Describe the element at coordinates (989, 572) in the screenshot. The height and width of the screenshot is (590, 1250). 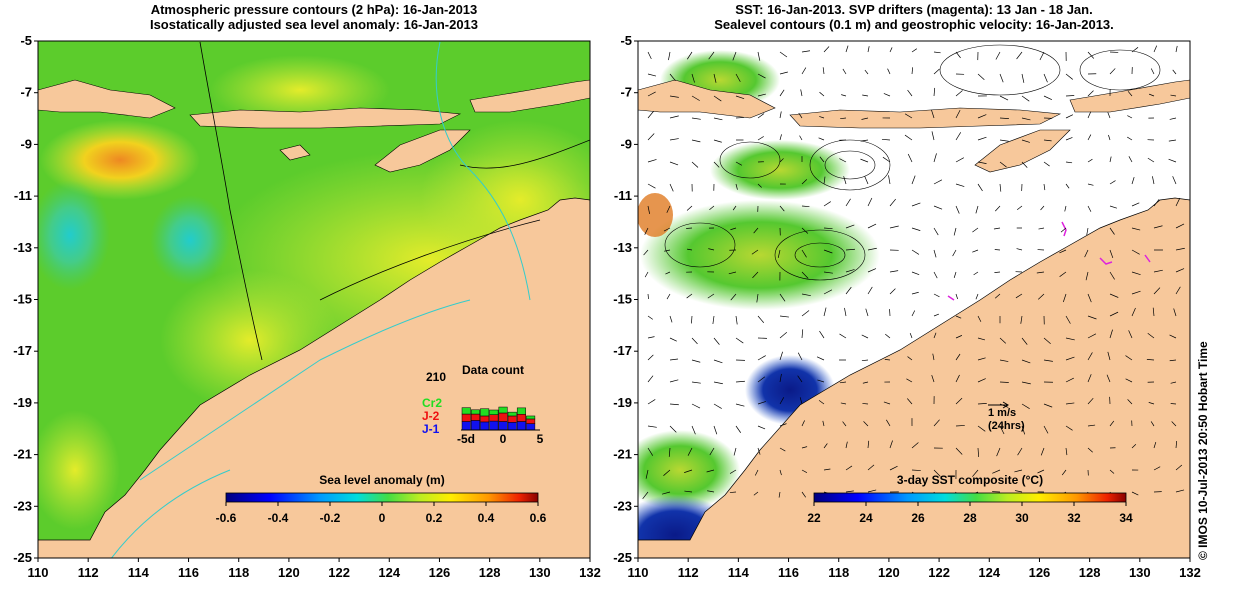
I see `right-lon-tick-label: 124` at that location.